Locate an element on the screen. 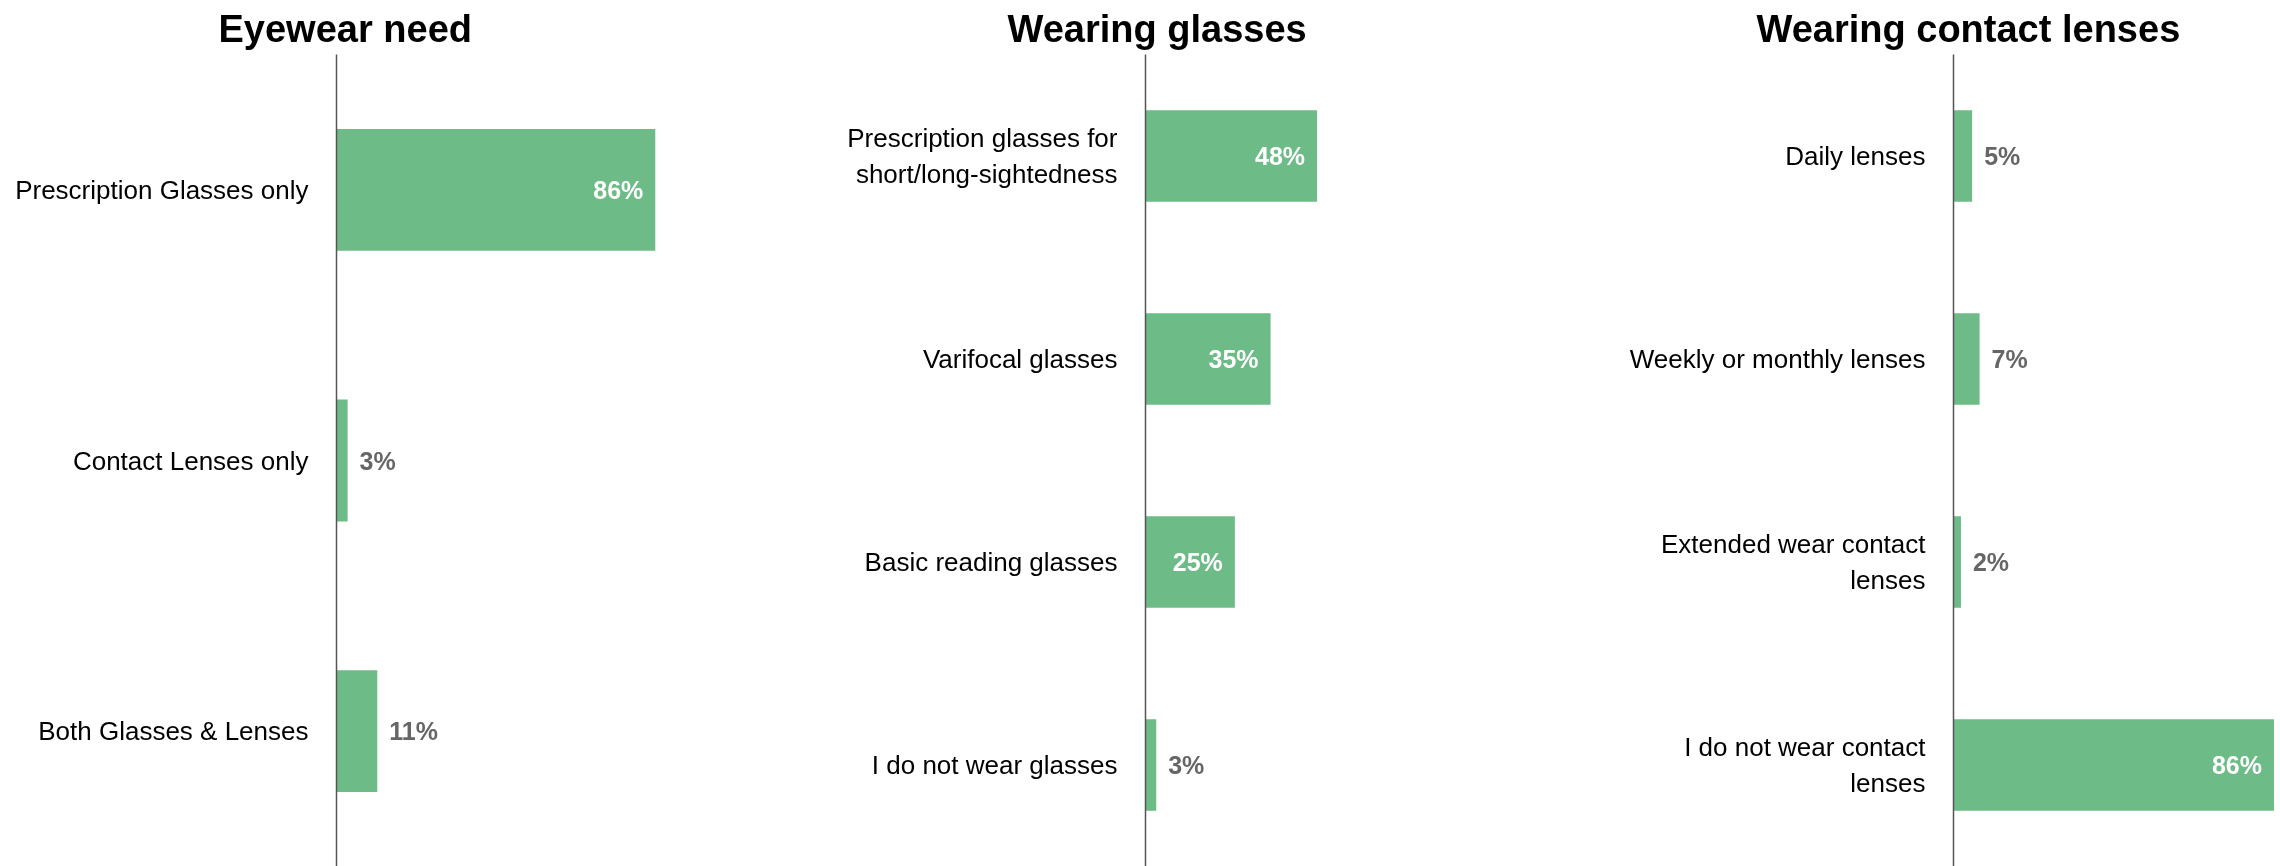 Image resolution: width=2280 pixels, height=866 pixels. y-tick-label: Daily lenses is located at coordinates (1855, 156).